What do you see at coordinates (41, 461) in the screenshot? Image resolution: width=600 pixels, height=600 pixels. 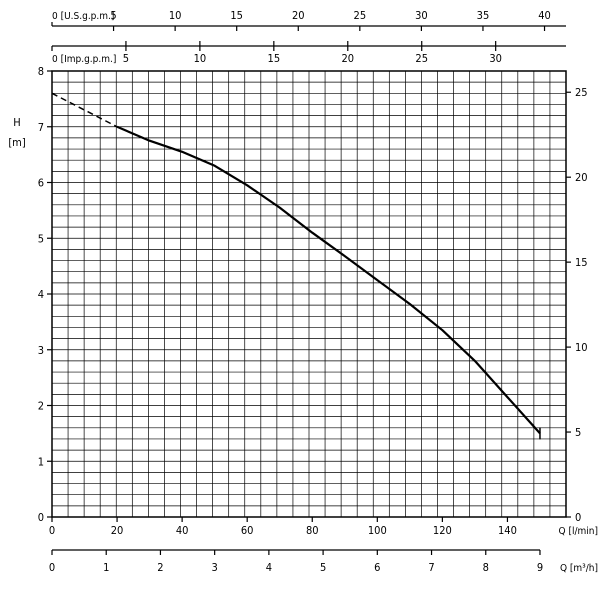 I see `y-left-tick-label: 1` at bounding box center [41, 461].